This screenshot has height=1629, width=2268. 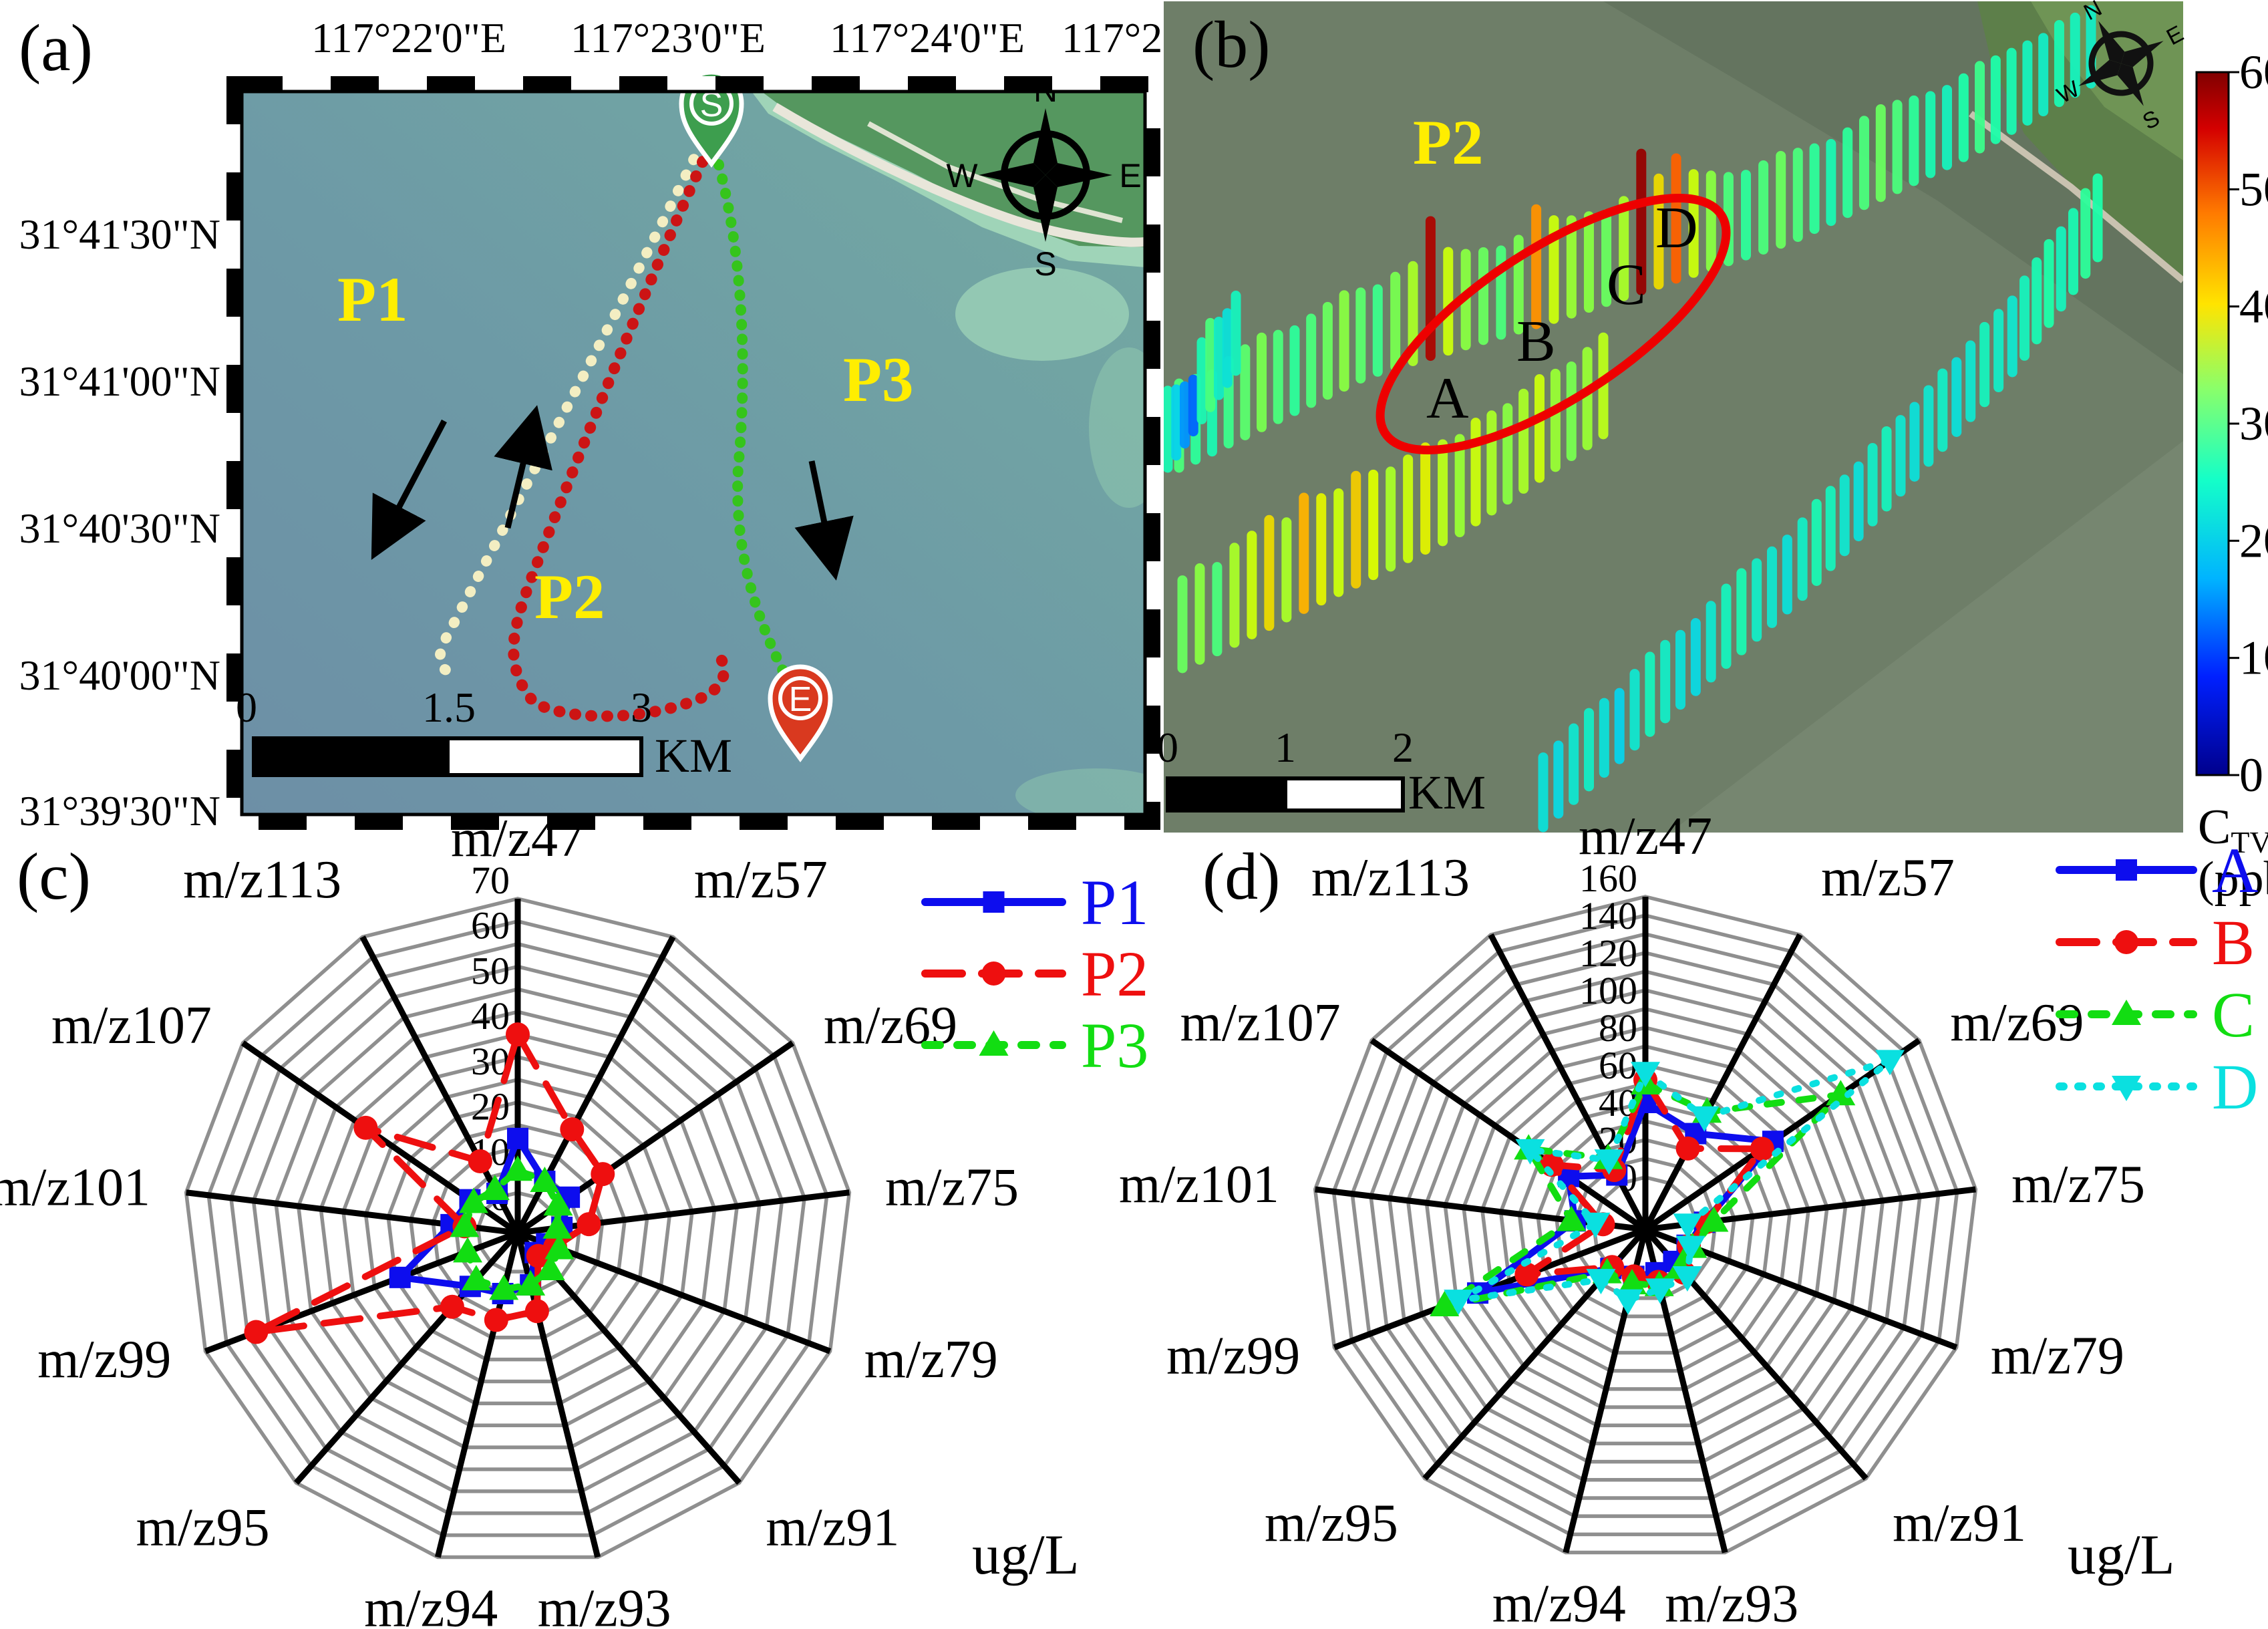 I want to click on radar-category-label: m/z75, so click(x=952, y=1188).